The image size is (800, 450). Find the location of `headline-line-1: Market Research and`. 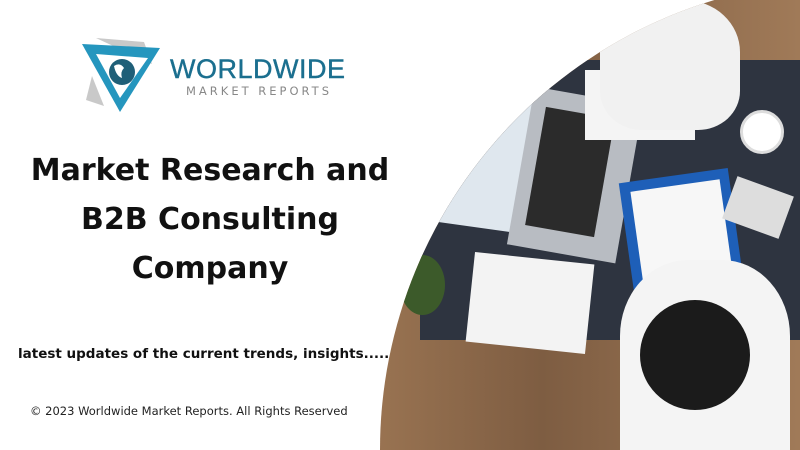

headline-line-1: Market Research and is located at coordinates (210, 170).